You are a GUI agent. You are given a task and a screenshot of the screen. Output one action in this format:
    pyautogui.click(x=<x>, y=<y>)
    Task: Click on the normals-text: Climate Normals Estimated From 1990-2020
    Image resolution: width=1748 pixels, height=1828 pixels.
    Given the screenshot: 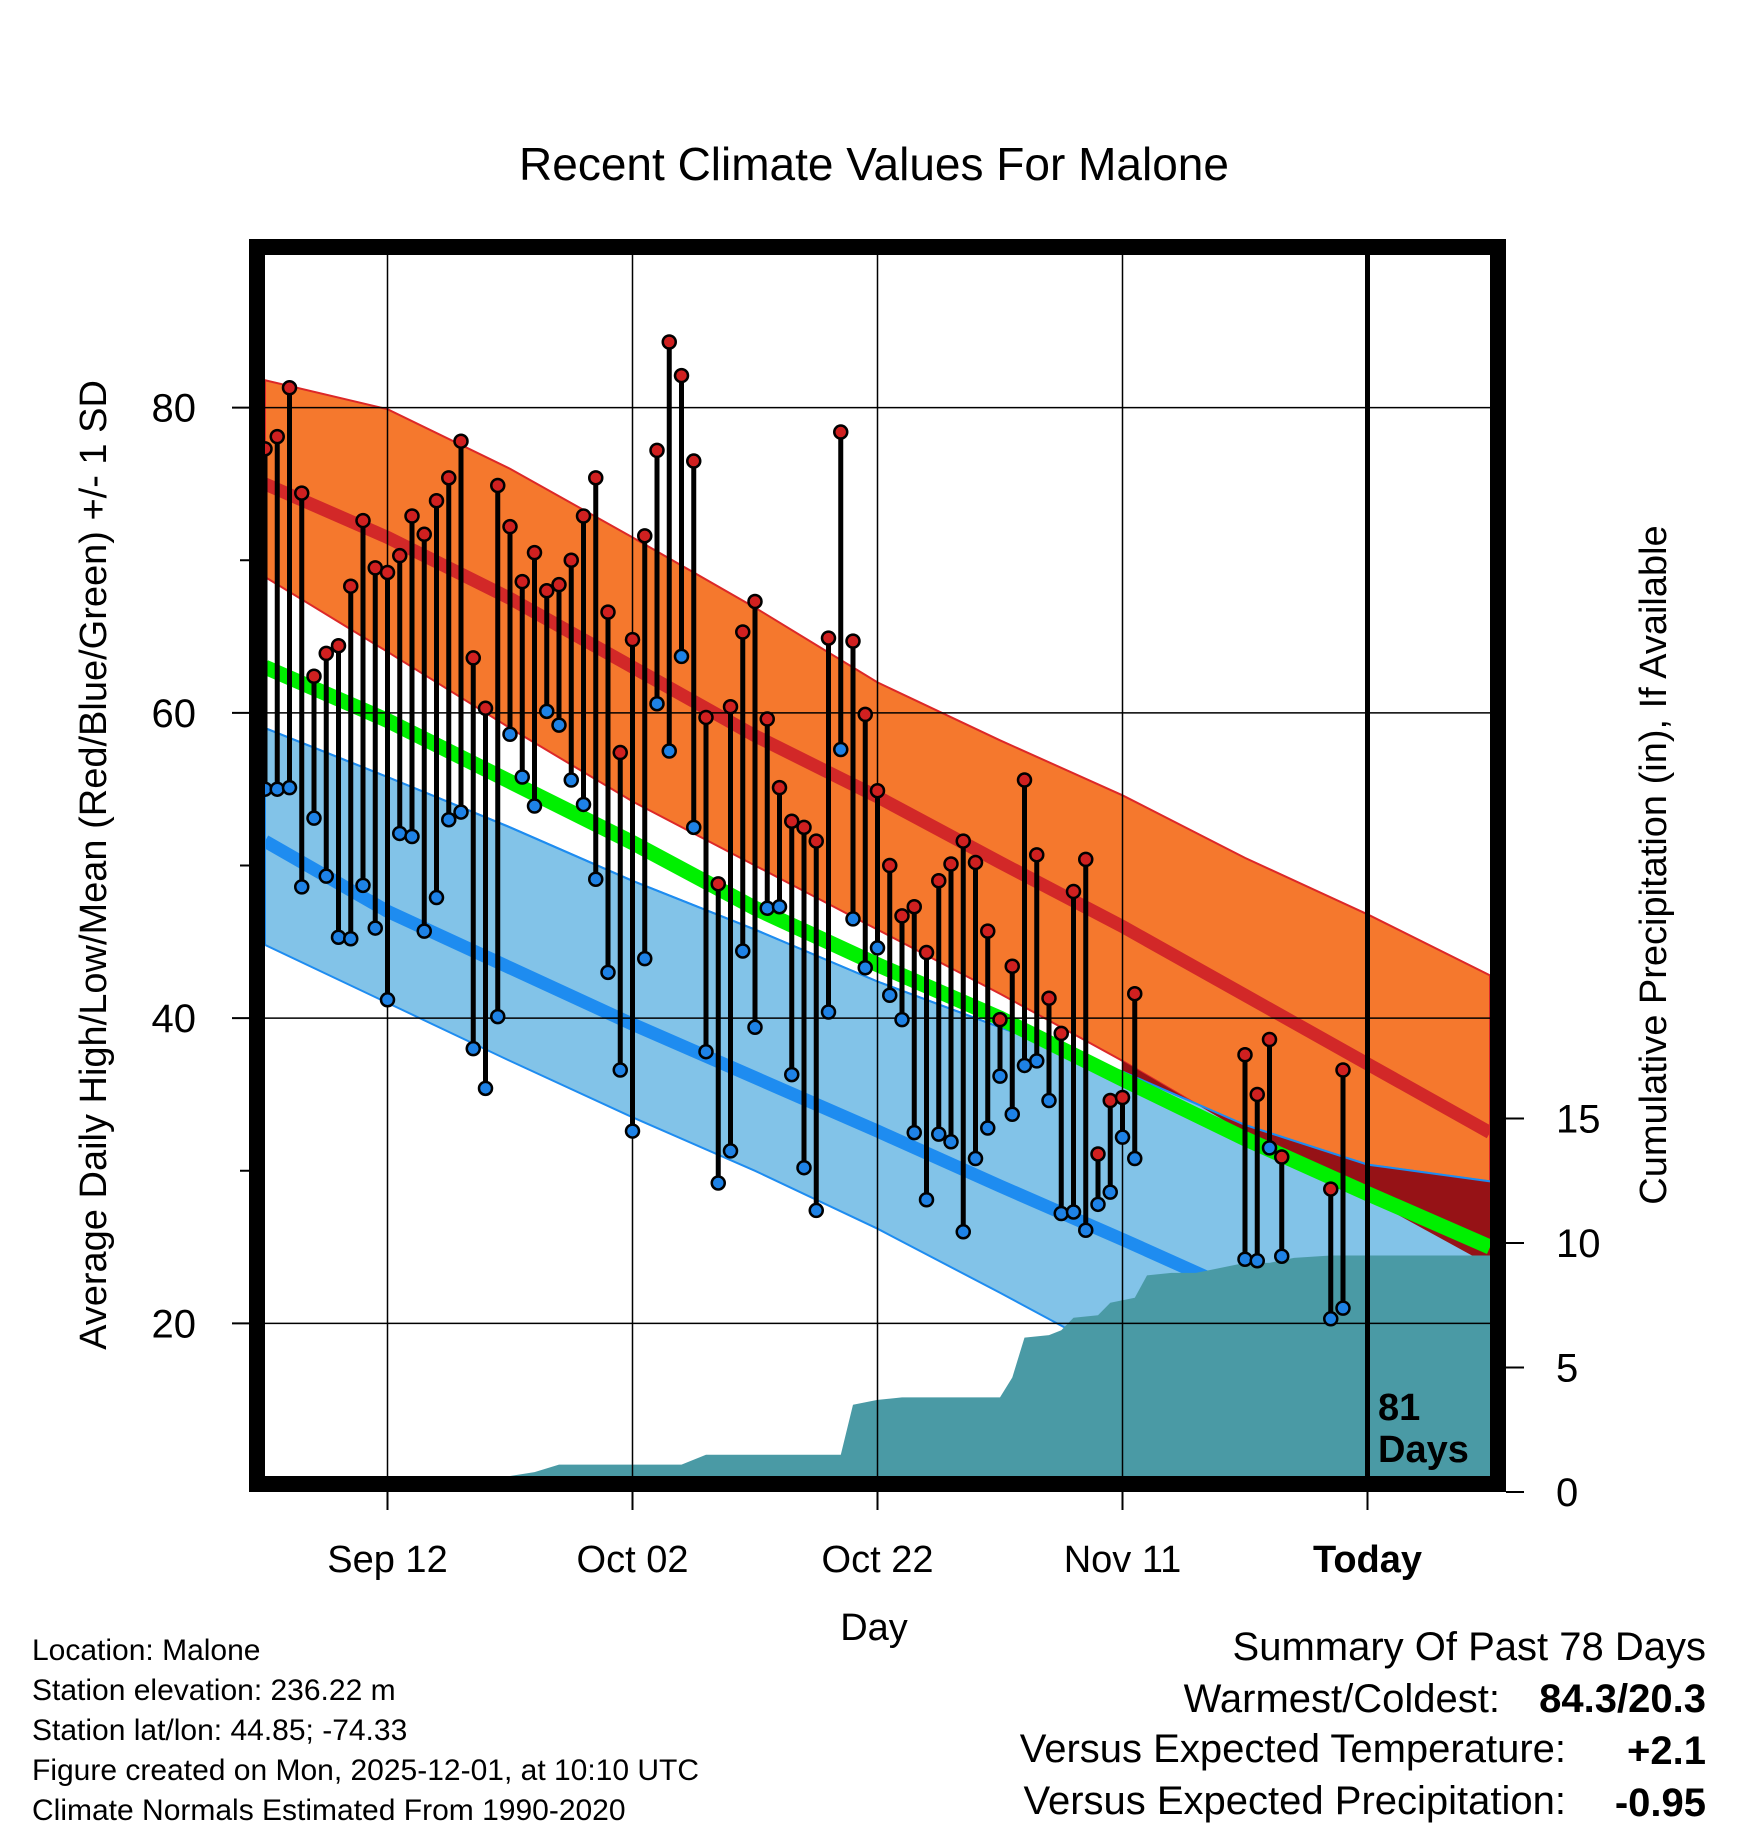 What is the action you would take?
    pyautogui.click(x=329, y=1810)
    